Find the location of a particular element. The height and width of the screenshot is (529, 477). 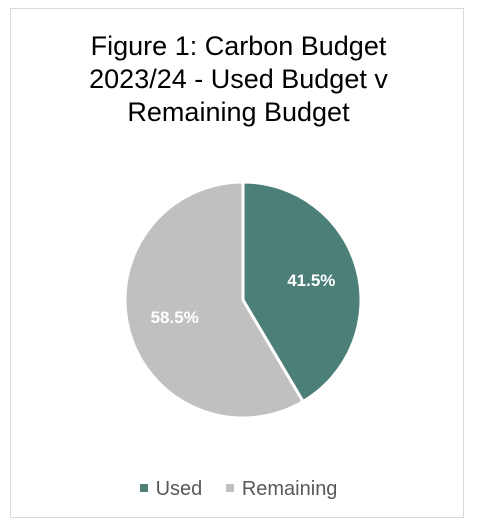

chart-legend: Used Remaining is located at coordinates (238, 489).